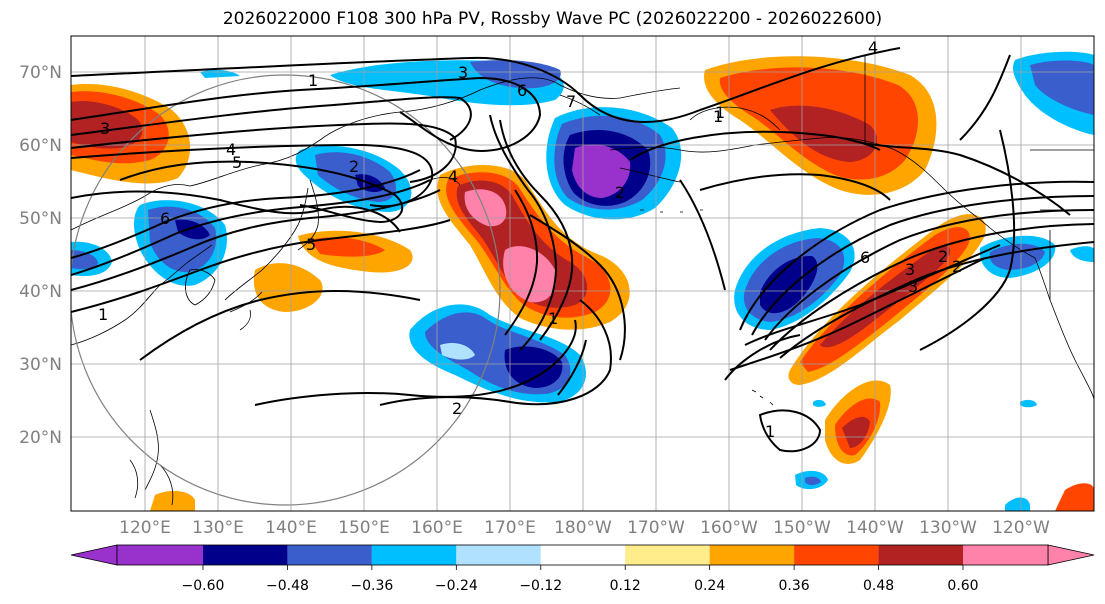 The width and height of the screenshot is (1105, 604). I want to click on lon-label: 150°W, so click(802, 528).